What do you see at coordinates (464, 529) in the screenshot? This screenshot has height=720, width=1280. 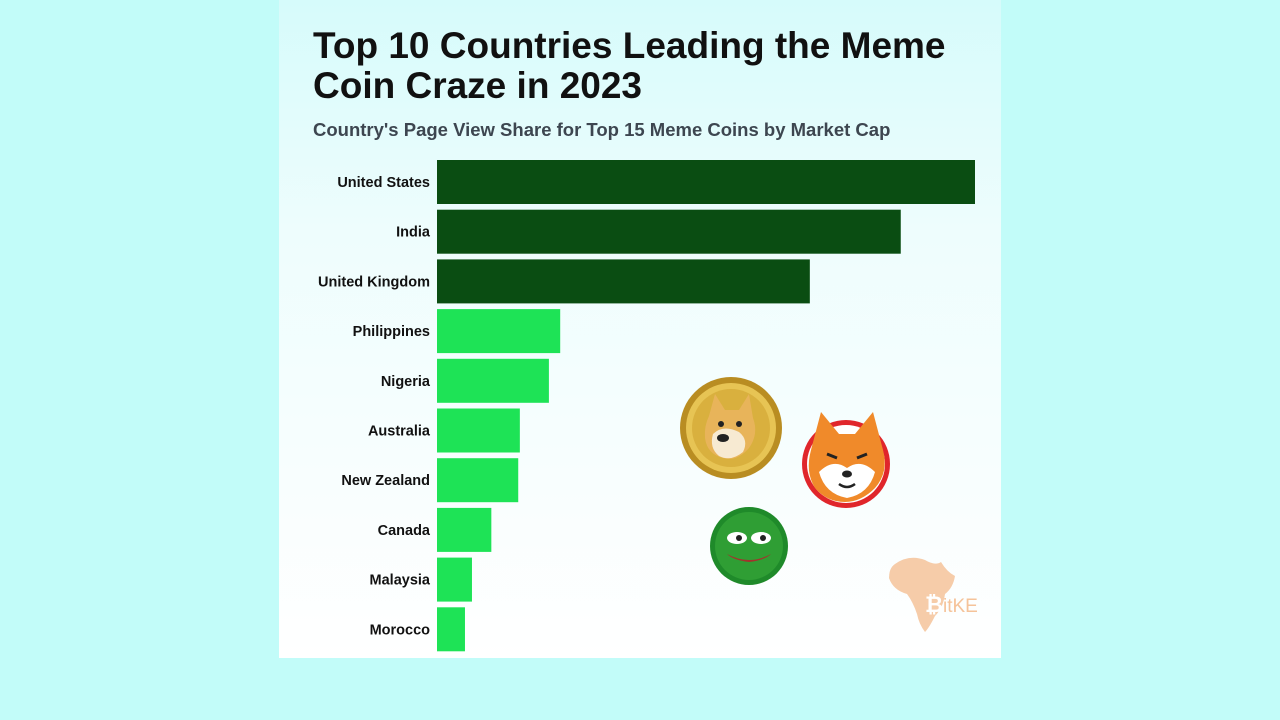 I see `bar-canada` at bounding box center [464, 529].